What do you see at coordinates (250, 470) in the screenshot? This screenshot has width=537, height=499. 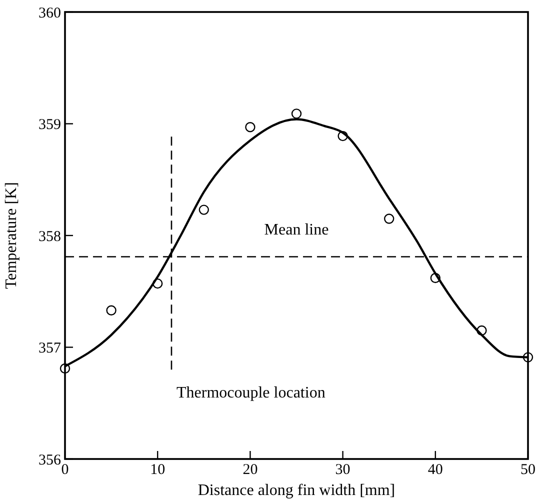 I see `x-tick-label: 20` at bounding box center [250, 470].